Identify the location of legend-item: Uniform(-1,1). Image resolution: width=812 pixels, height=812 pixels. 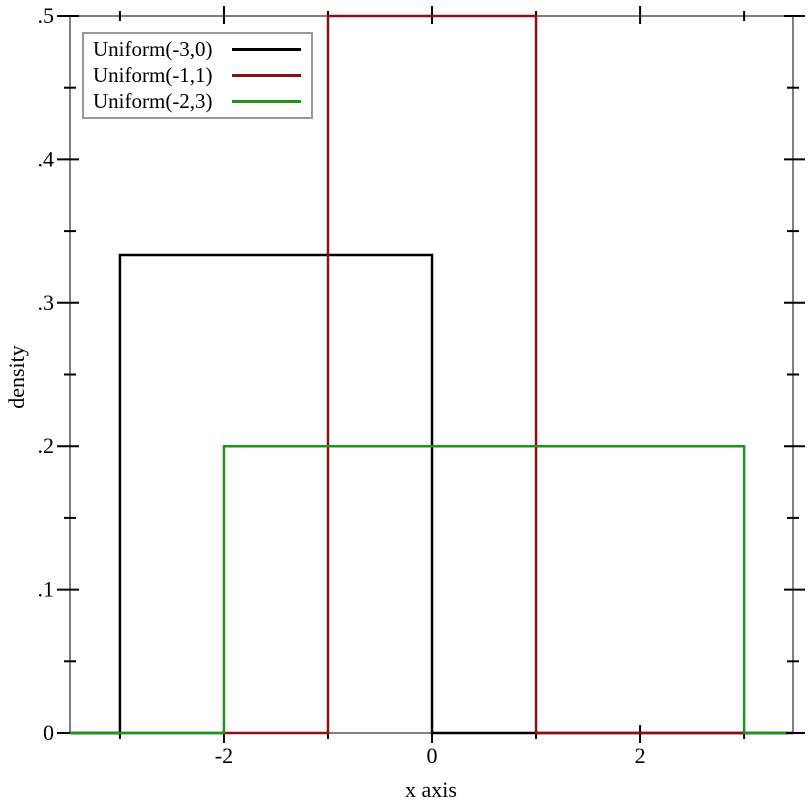
(197, 75).